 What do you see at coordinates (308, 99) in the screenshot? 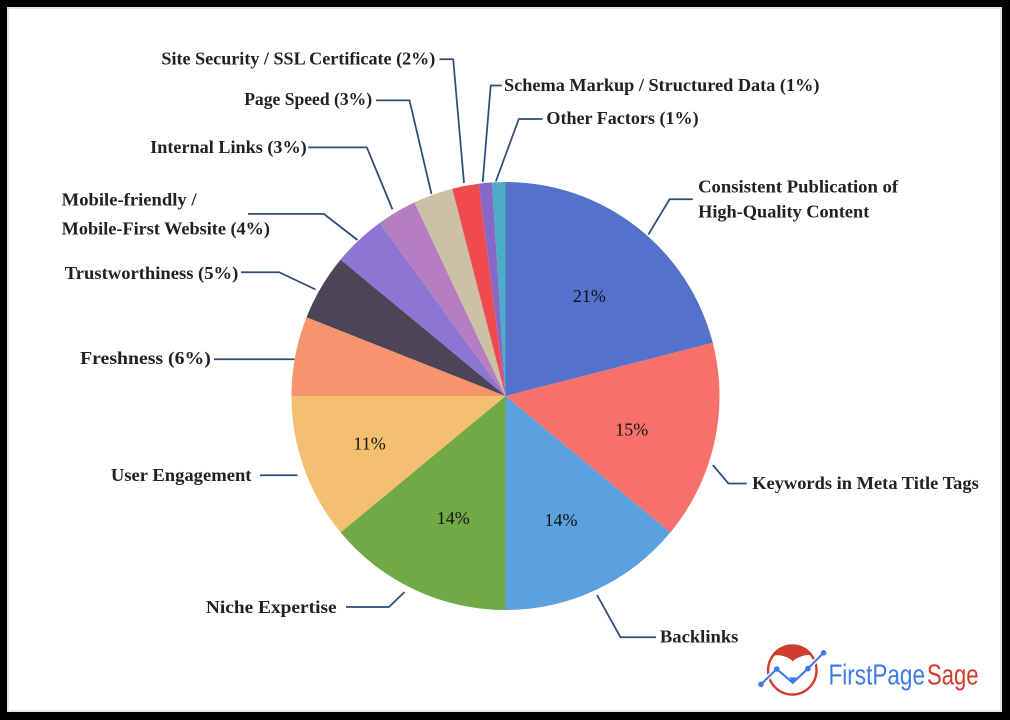
I see `svg-text: Page Speed (3%)` at bounding box center [308, 99].